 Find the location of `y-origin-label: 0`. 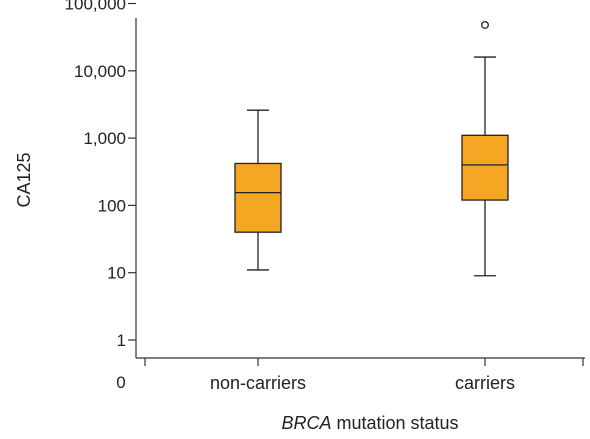

y-origin-label: 0 is located at coordinates (120, 382).